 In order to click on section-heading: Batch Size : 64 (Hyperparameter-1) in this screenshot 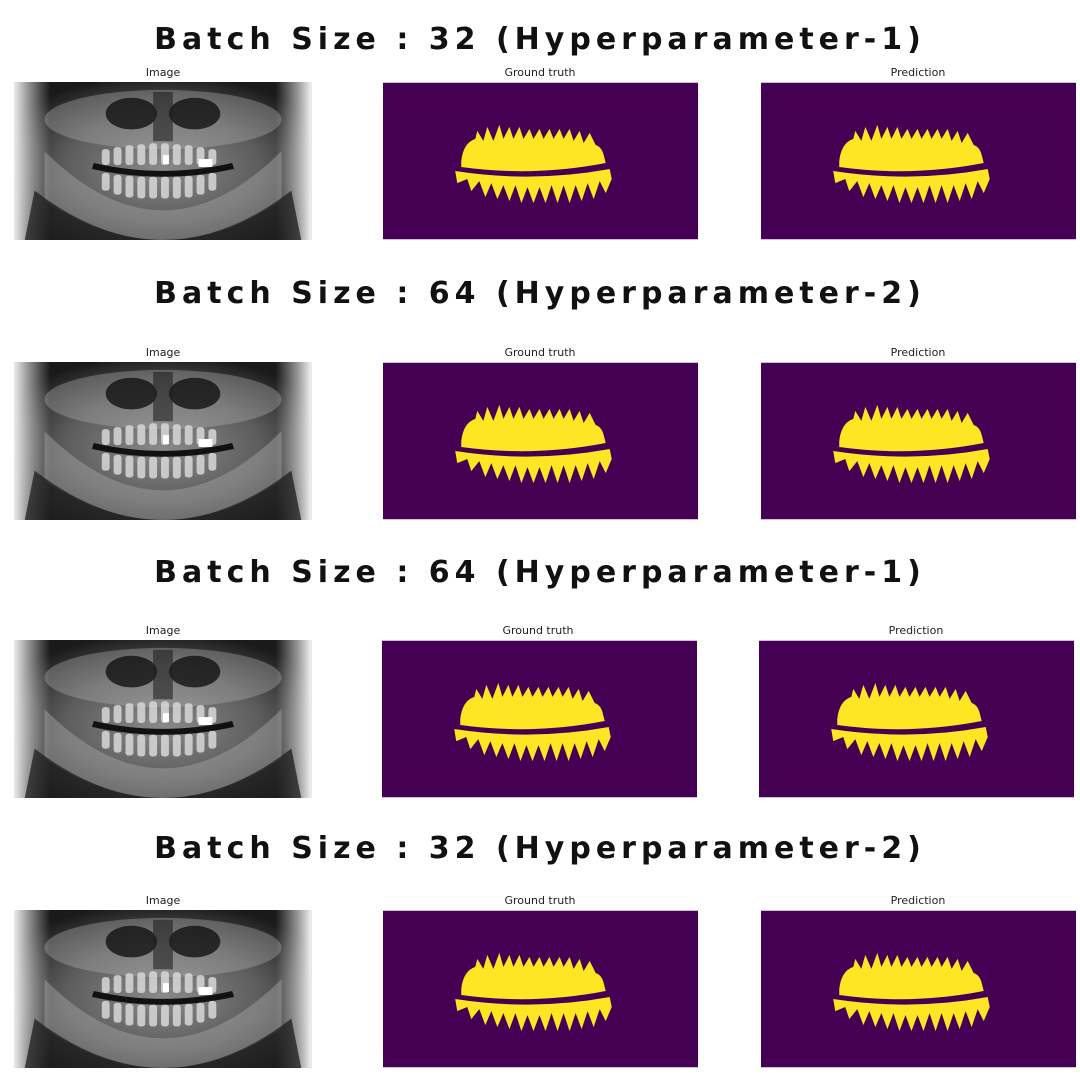, I will do `click(540, 572)`.